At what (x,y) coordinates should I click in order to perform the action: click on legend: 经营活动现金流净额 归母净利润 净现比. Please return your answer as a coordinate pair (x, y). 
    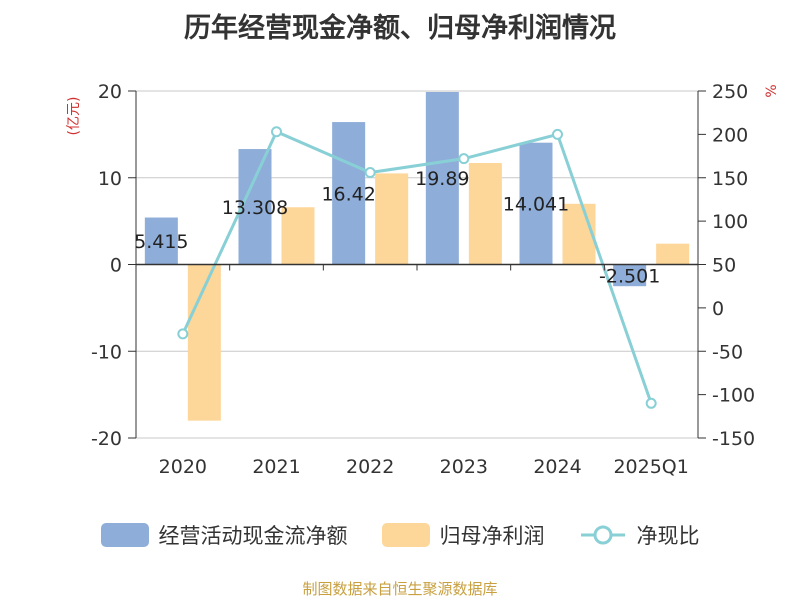
    Looking at the image, I should click on (400, 535).